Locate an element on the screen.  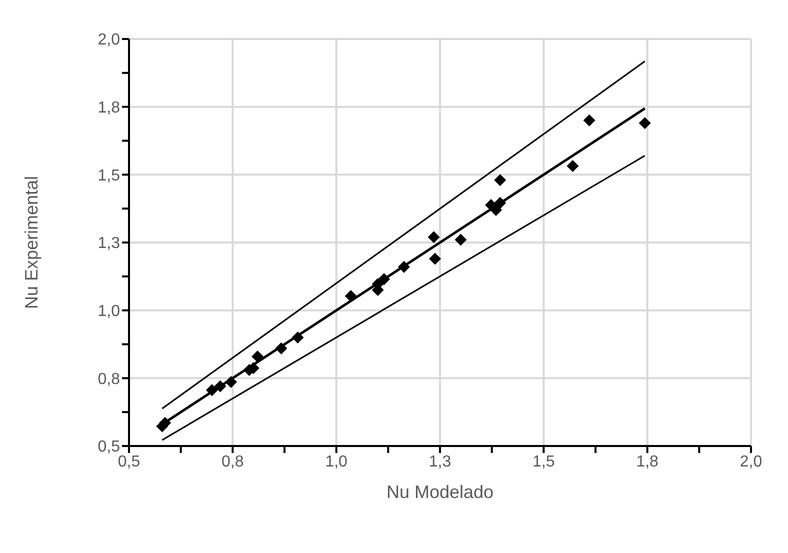
x-tick-label: 1,5 is located at coordinates (543, 461).